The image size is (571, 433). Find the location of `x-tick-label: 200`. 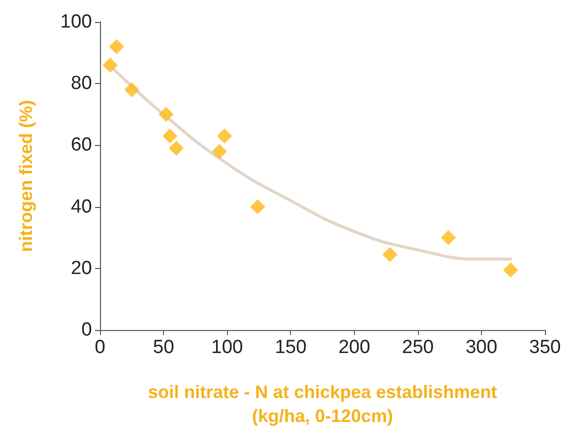

x-tick-label: 200 is located at coordinates (354, 347).